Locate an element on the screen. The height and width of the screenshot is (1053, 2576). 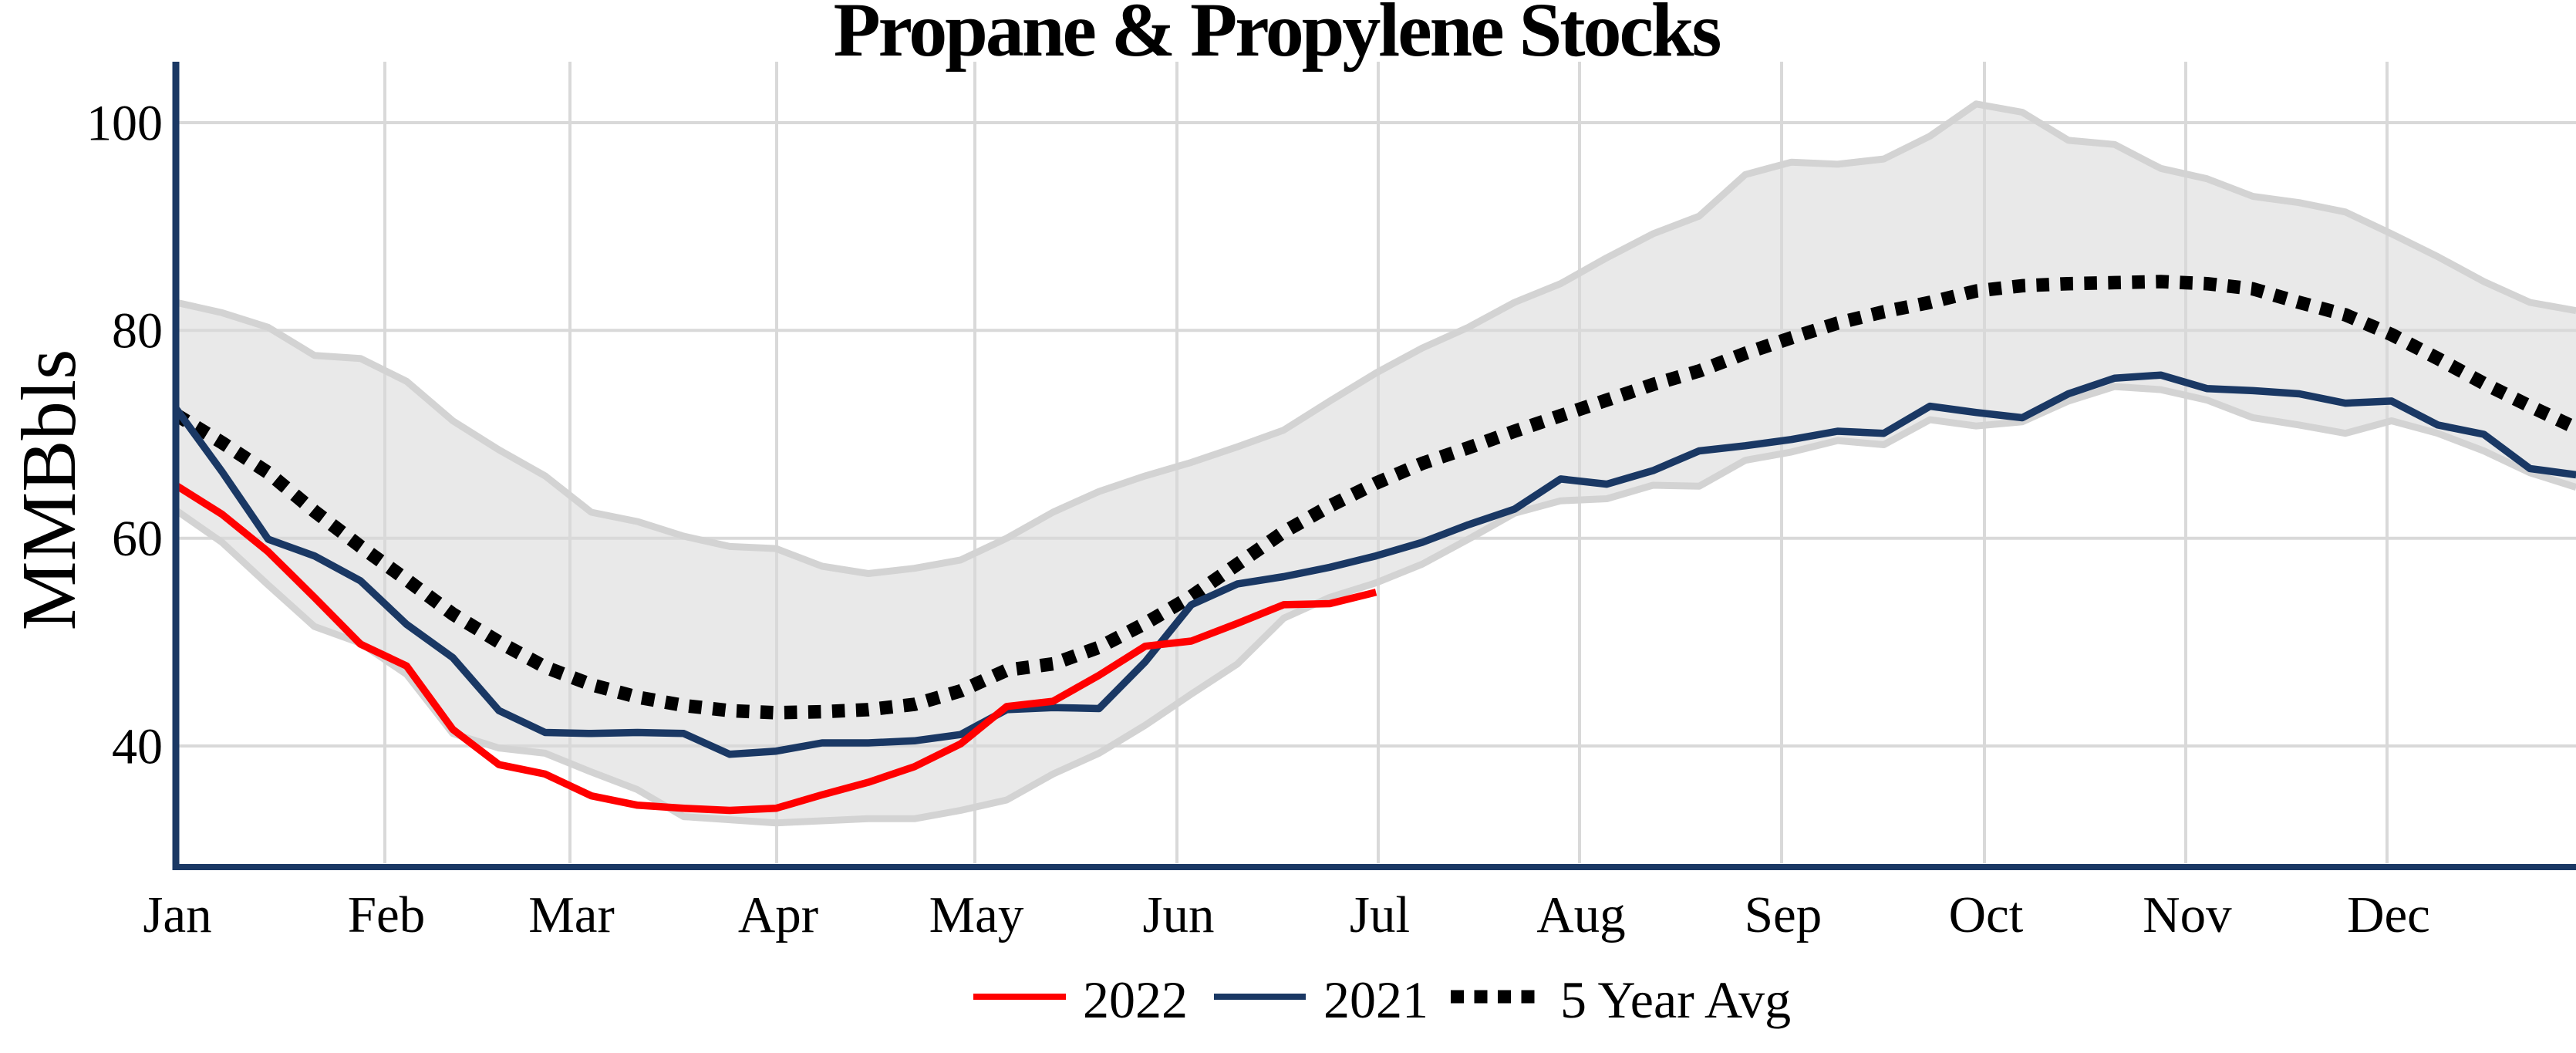
svg-text: May is located at coordinates (976, 915).